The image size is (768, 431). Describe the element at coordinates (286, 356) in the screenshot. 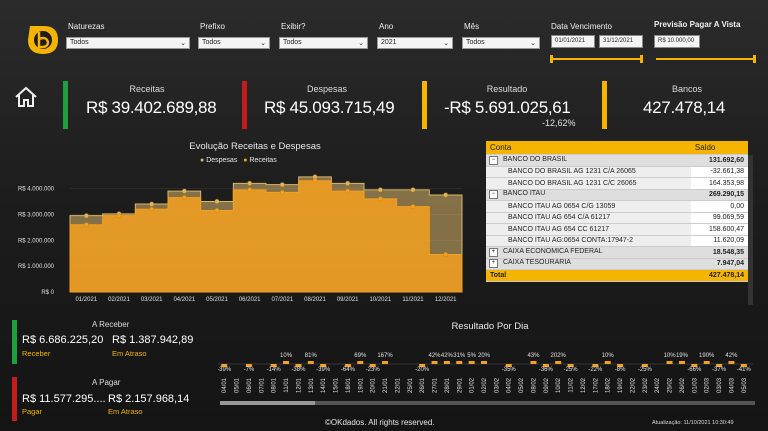

I see `daily-value-label: 10%` at that location.